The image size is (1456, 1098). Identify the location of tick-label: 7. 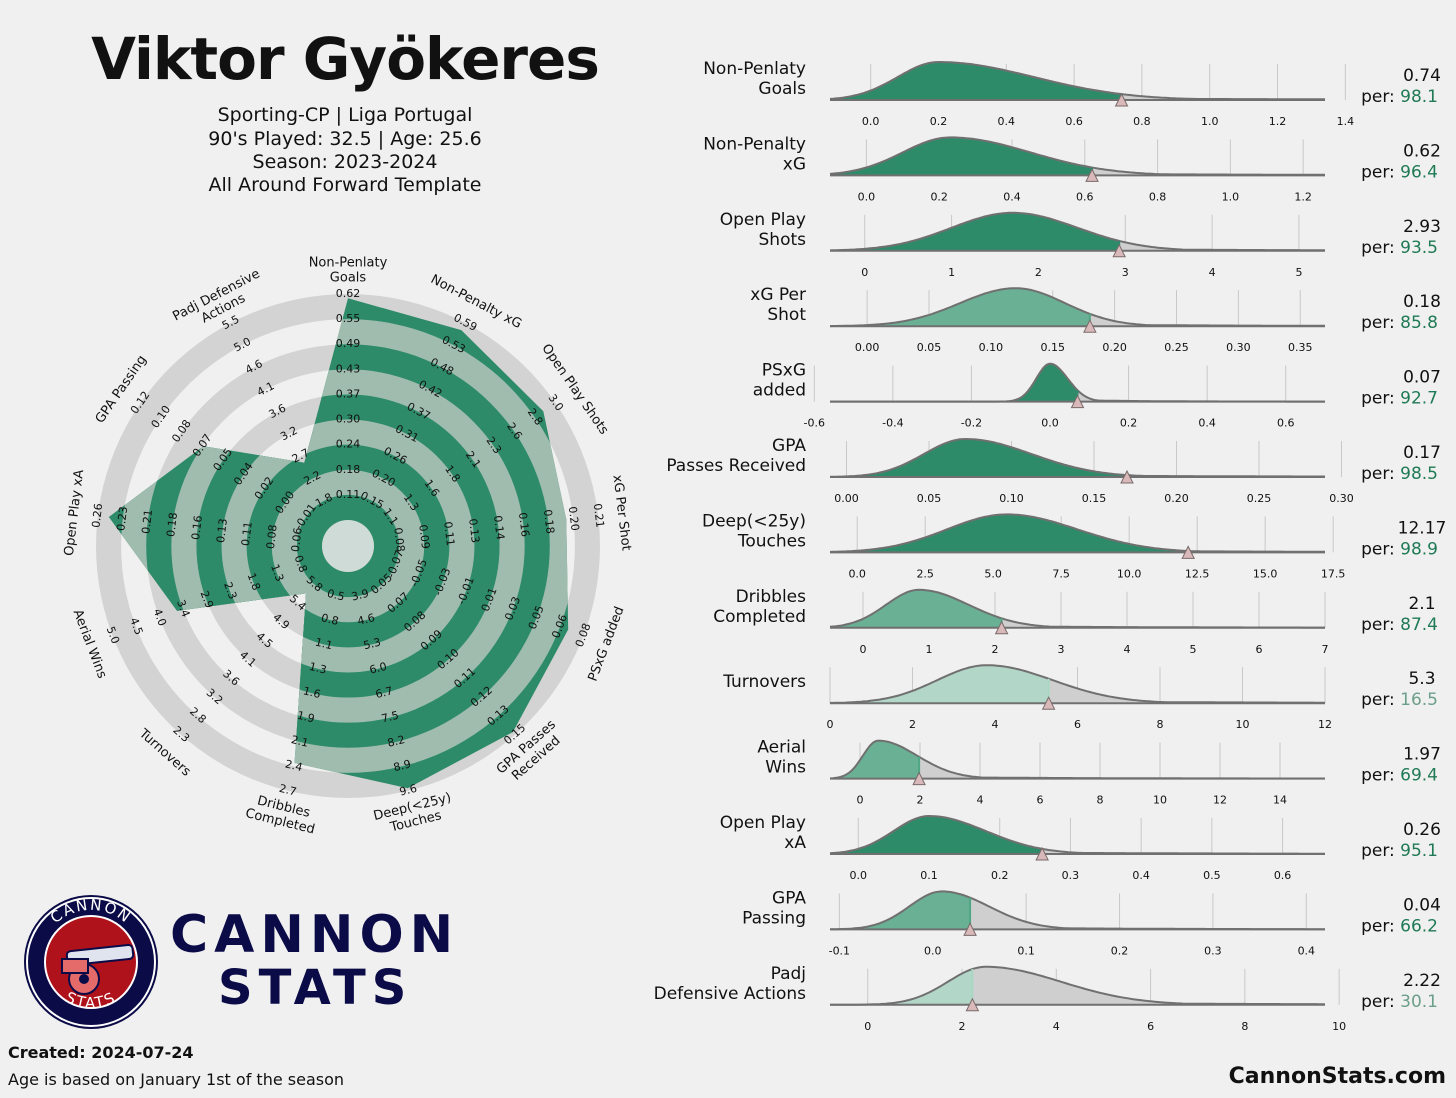
(1325, 649).